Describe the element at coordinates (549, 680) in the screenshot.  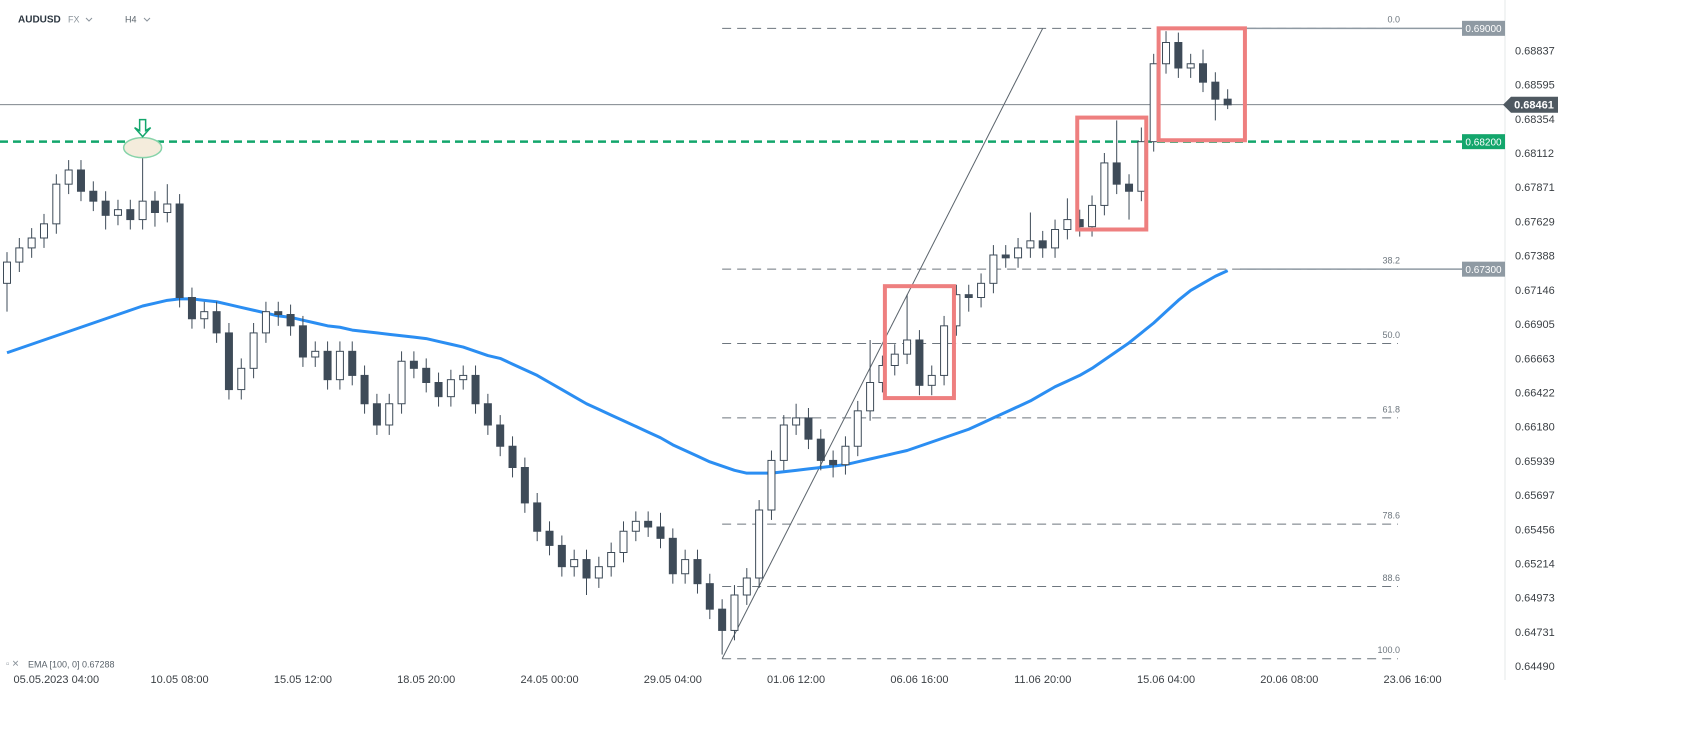
I see `x-tick-label: 24.05 00:00` at that location.